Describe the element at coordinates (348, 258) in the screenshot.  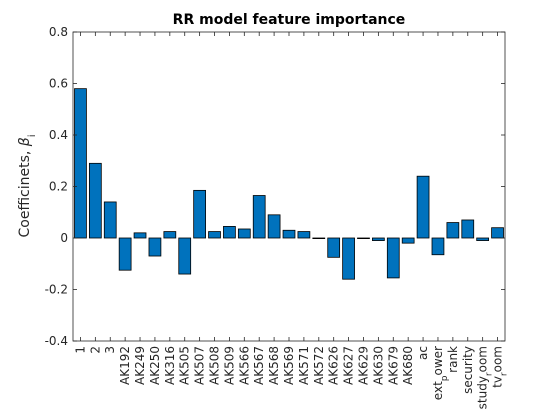
I see `bar-AK627` at that location.